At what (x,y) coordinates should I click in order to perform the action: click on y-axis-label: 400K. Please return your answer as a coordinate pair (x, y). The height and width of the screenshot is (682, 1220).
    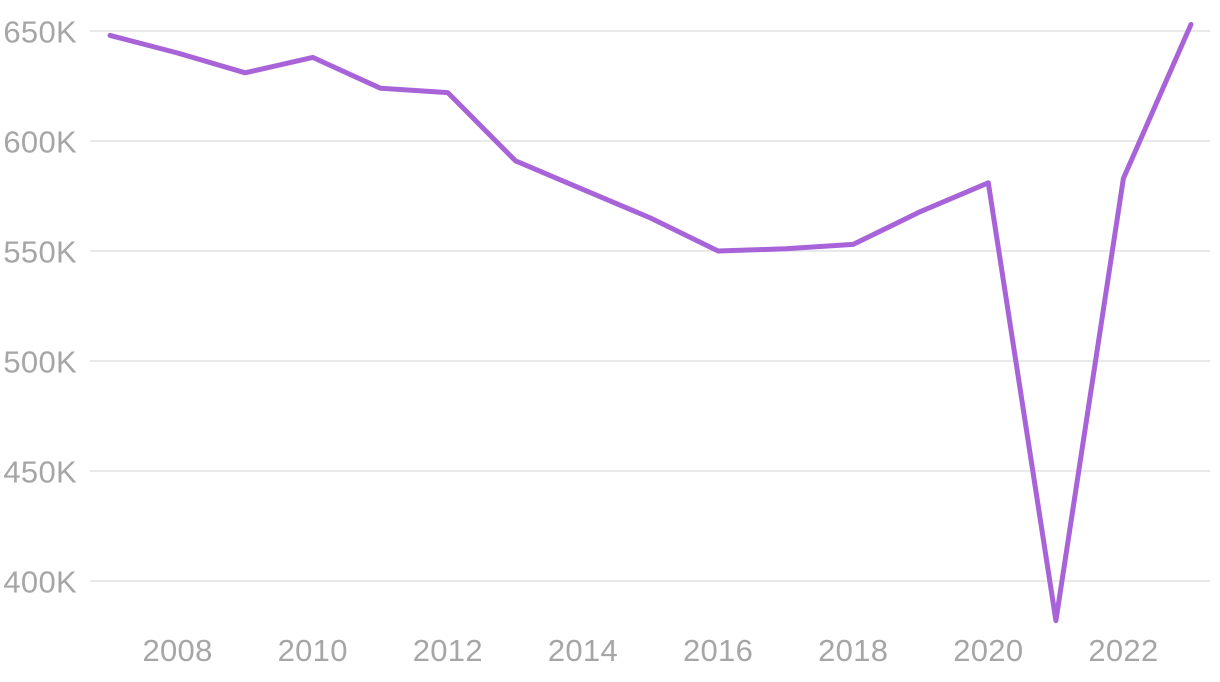
    Looking at the image, I should click on (40, 582).